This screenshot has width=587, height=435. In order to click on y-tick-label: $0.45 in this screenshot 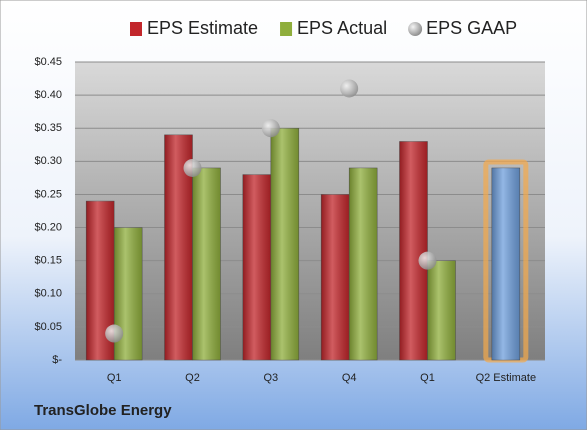, I will do `click(48, 62)`.